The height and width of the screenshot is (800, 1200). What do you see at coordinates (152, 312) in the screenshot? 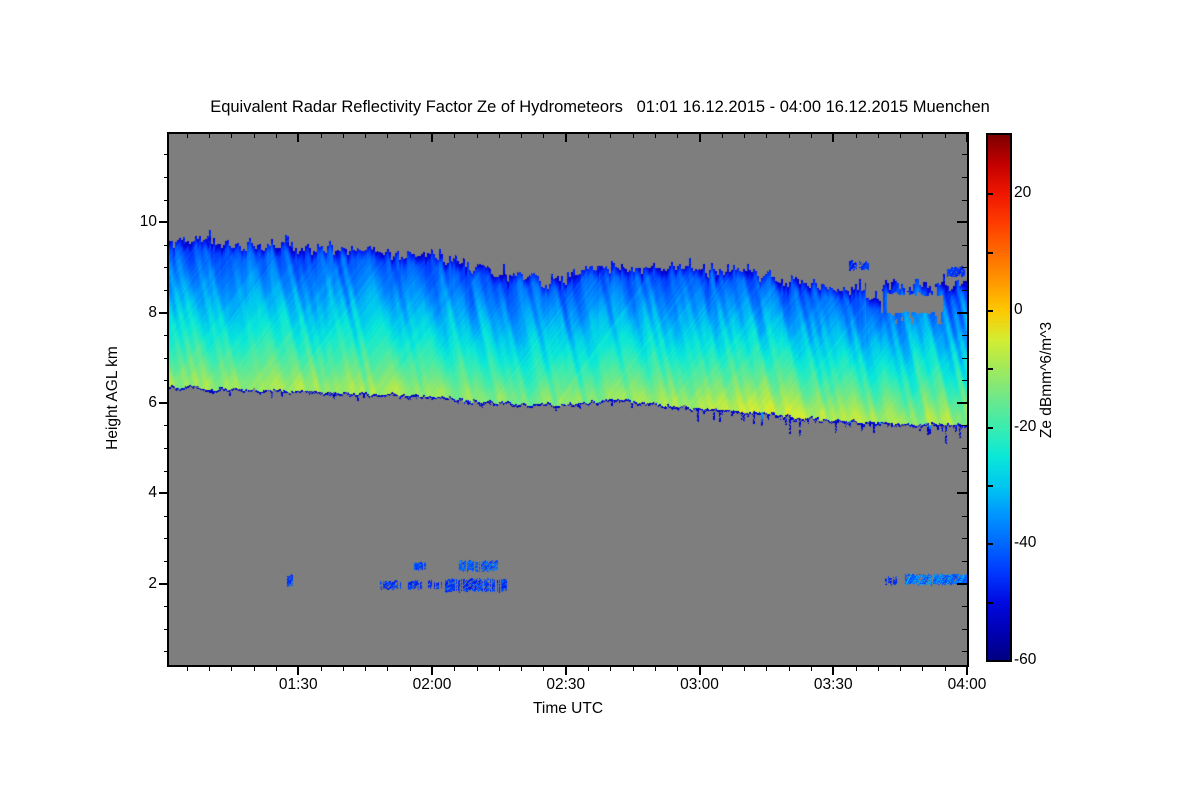
I see `y-tick-label: 8` at bounding box center [152, 312].